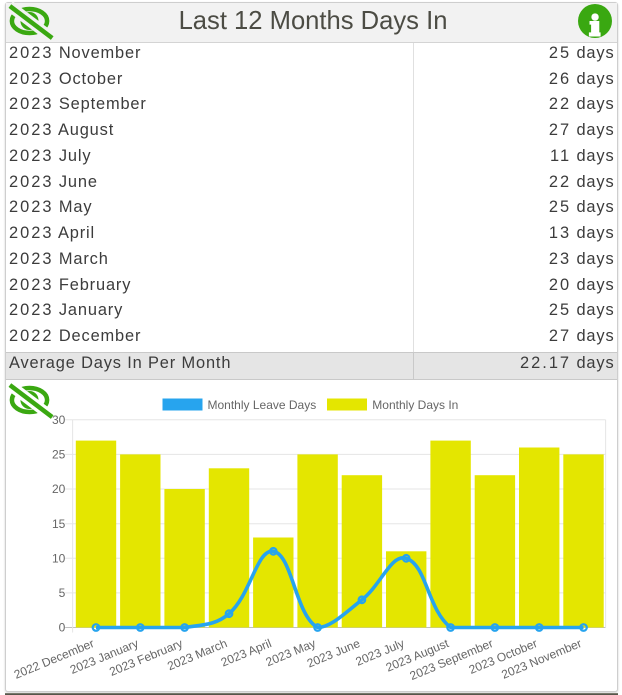  Describe the element at coordinates (262, 405) in the screenshot. I see `svg-text: Monthly Leave Days` at that location.